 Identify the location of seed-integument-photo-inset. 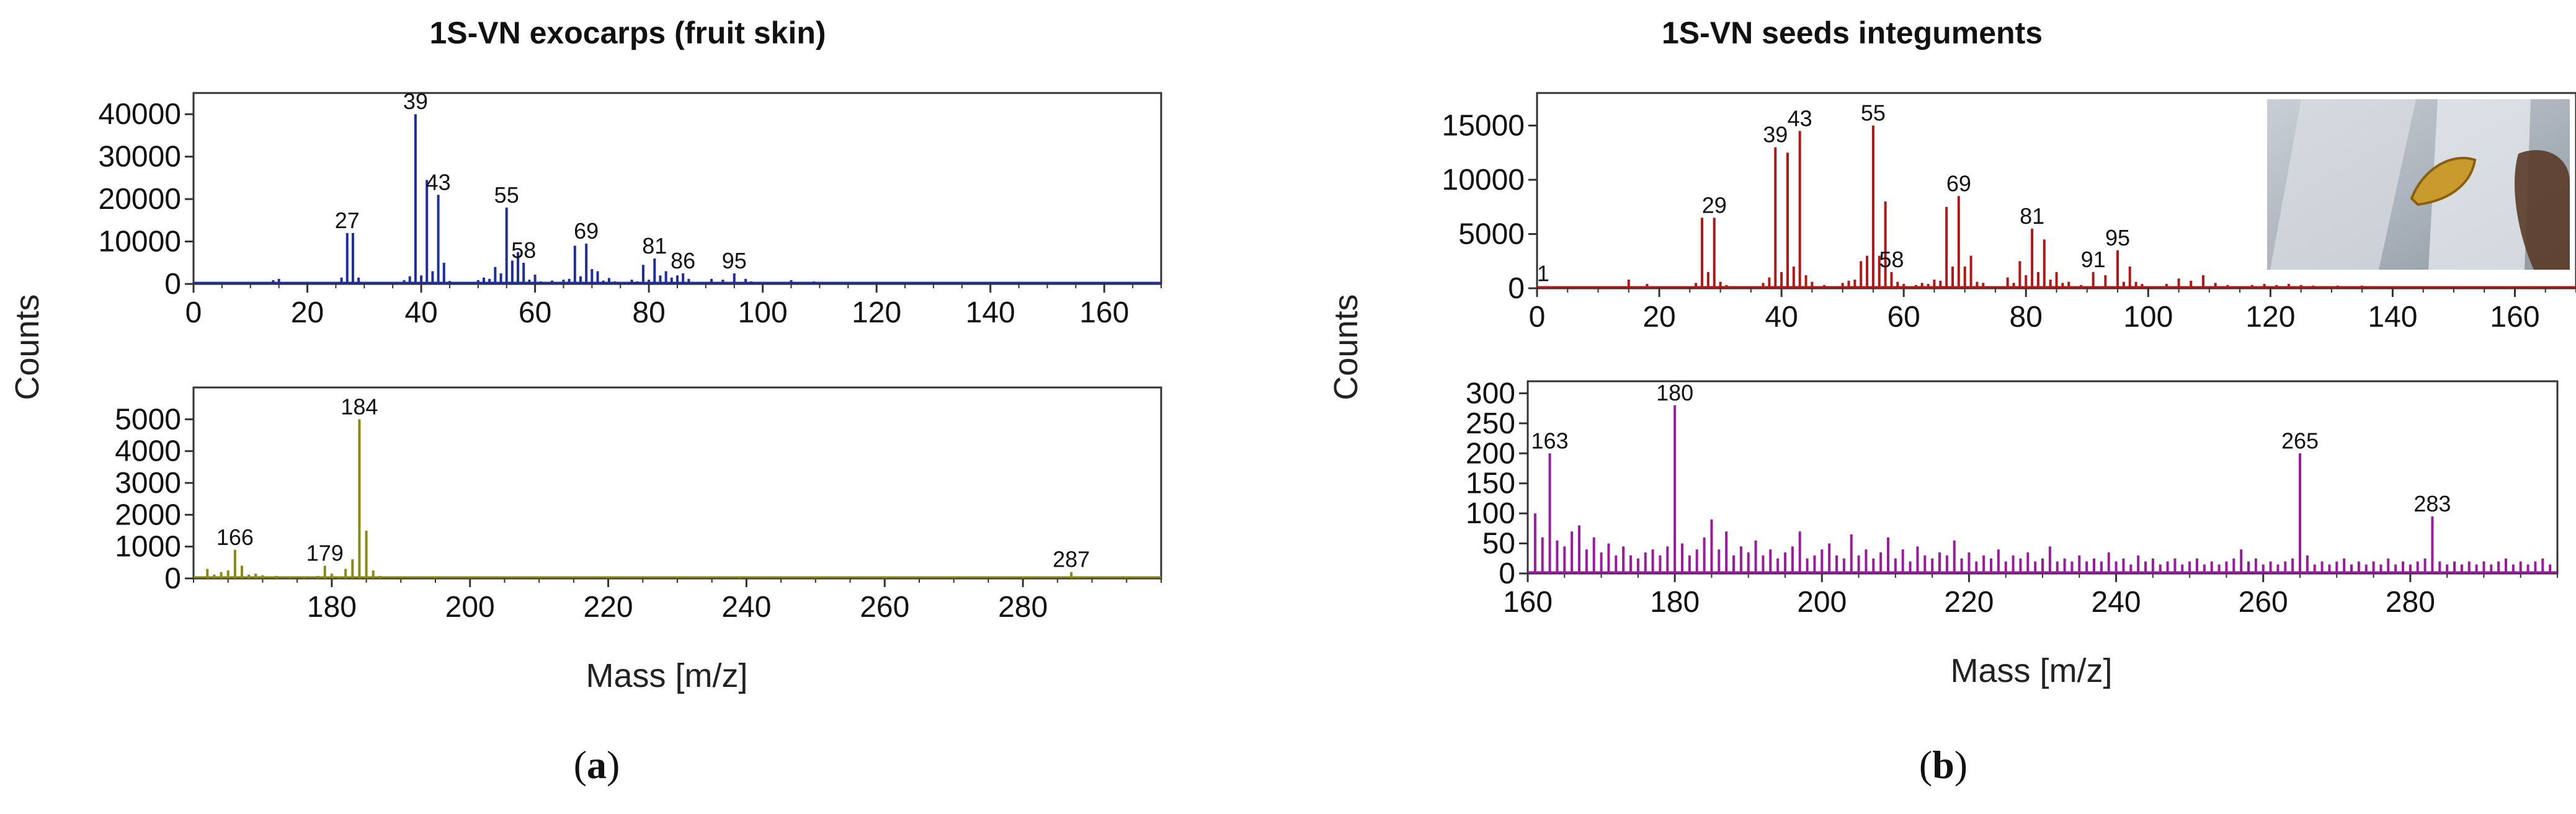
(2418, 184).